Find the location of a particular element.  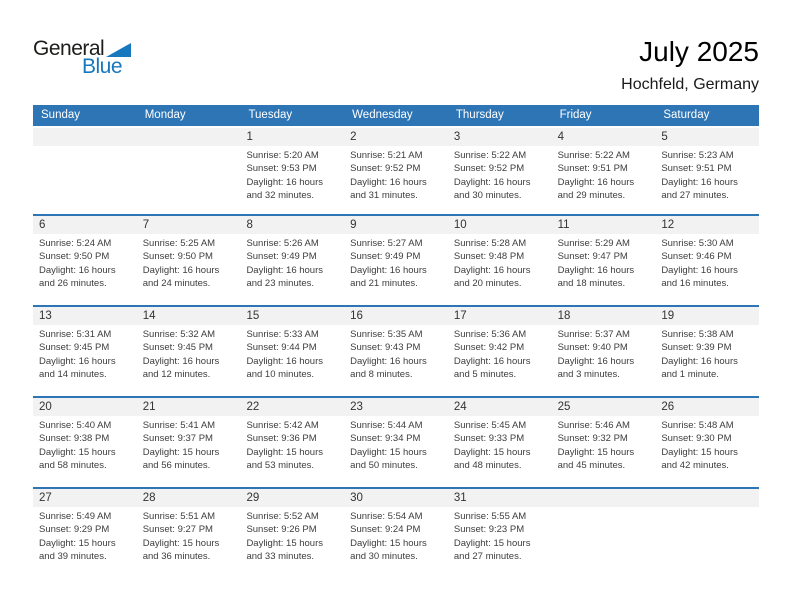

sunset-text: Sunset: 9:51 PM is located at coordinates (696, 169).